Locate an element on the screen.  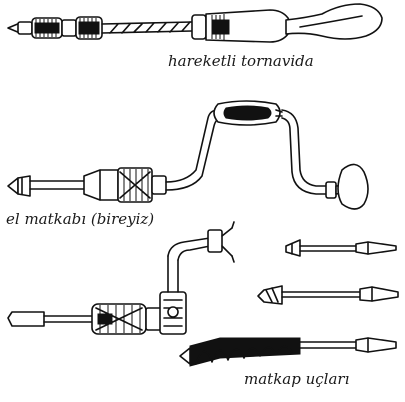
screwdriver-label: hareketli tornavida is located at coordinates (241, 61).